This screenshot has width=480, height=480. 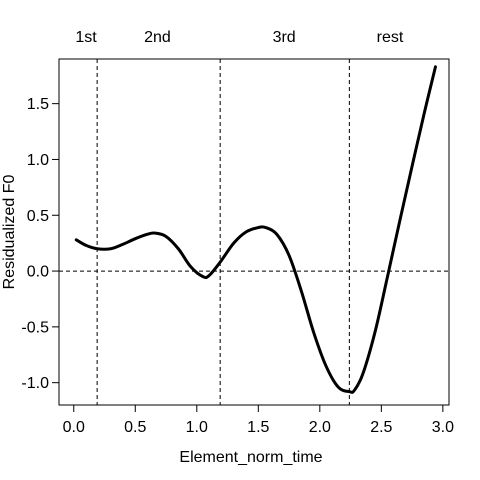 I want to click on x-tick-label: 0.5, so click(x=135, y=427).